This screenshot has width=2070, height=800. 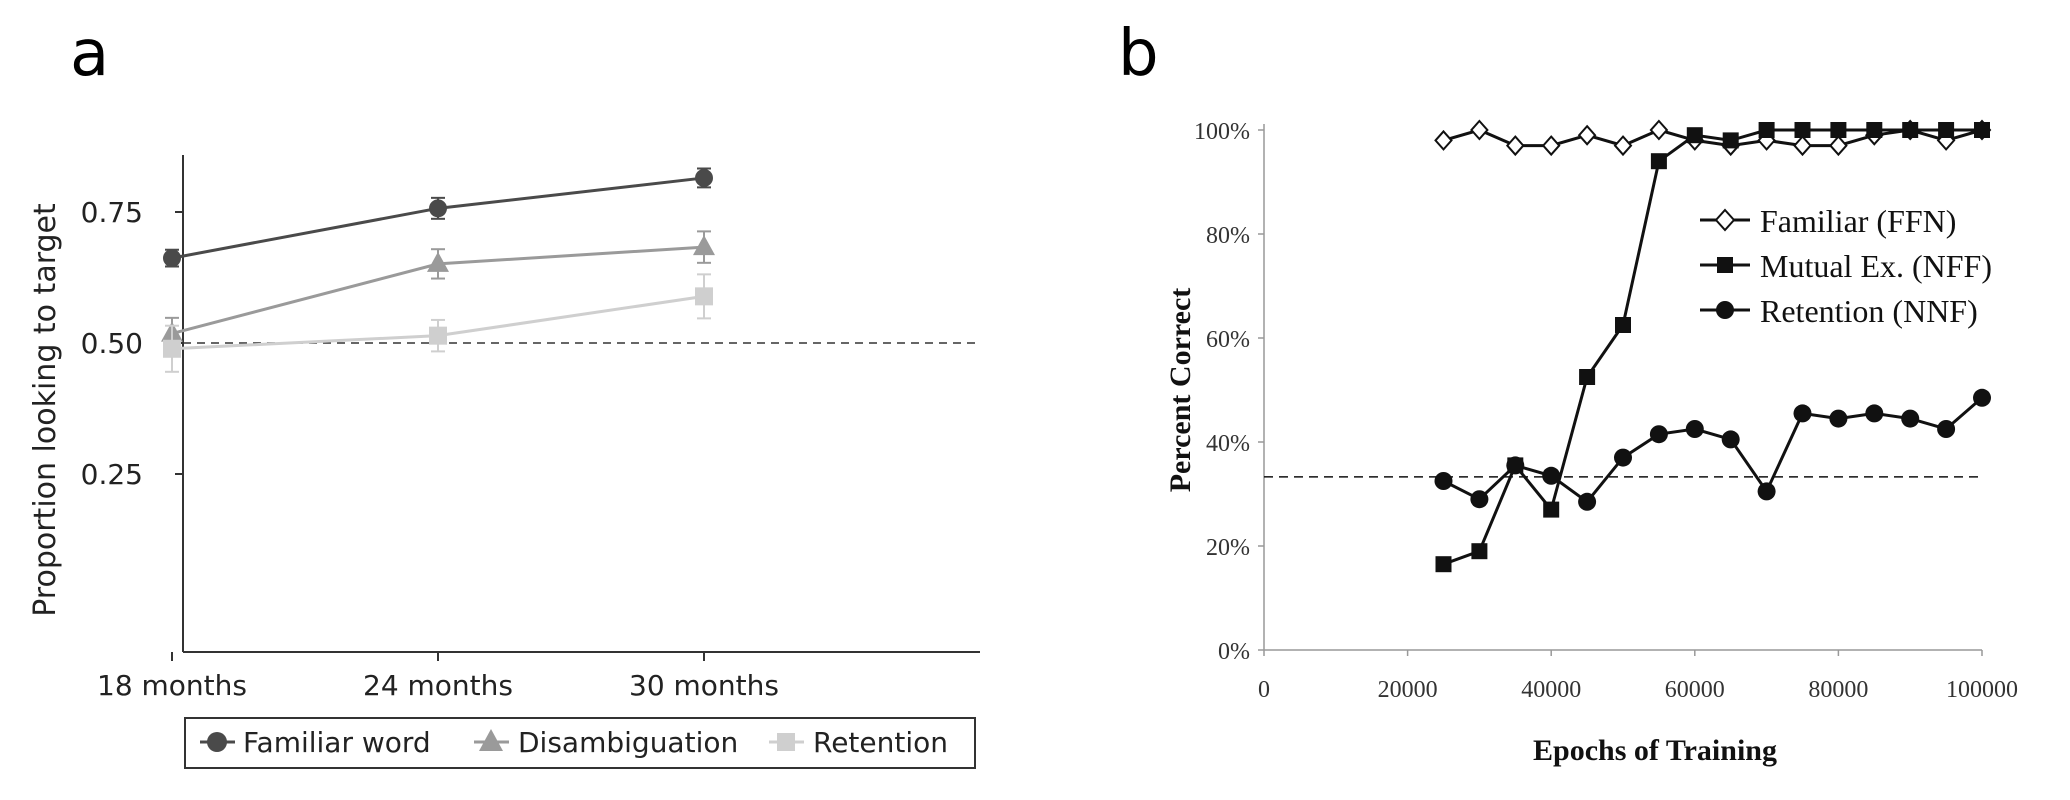 What do you see at coordinates (1713, 138) in the screenshot?
I see `series-line-diamond-open` at bounding box center [1713, 138].